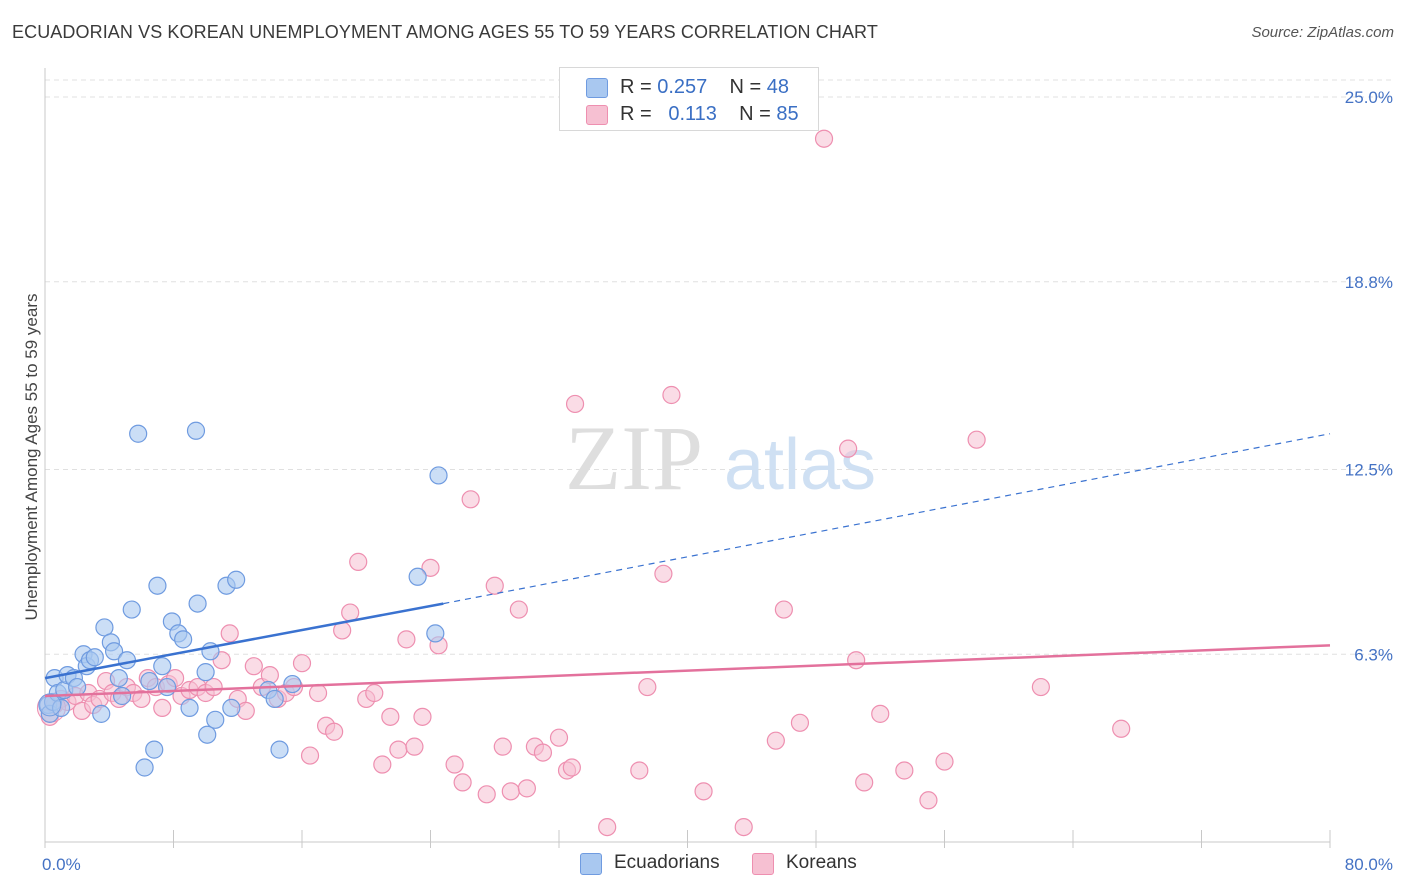 This screenshot has height=892, width=1406. Describe the element at coordinates (31, 457) in the screenshot. I see `y-axis-title: Unemployment Among Ages 55 to 59 years` at that location.